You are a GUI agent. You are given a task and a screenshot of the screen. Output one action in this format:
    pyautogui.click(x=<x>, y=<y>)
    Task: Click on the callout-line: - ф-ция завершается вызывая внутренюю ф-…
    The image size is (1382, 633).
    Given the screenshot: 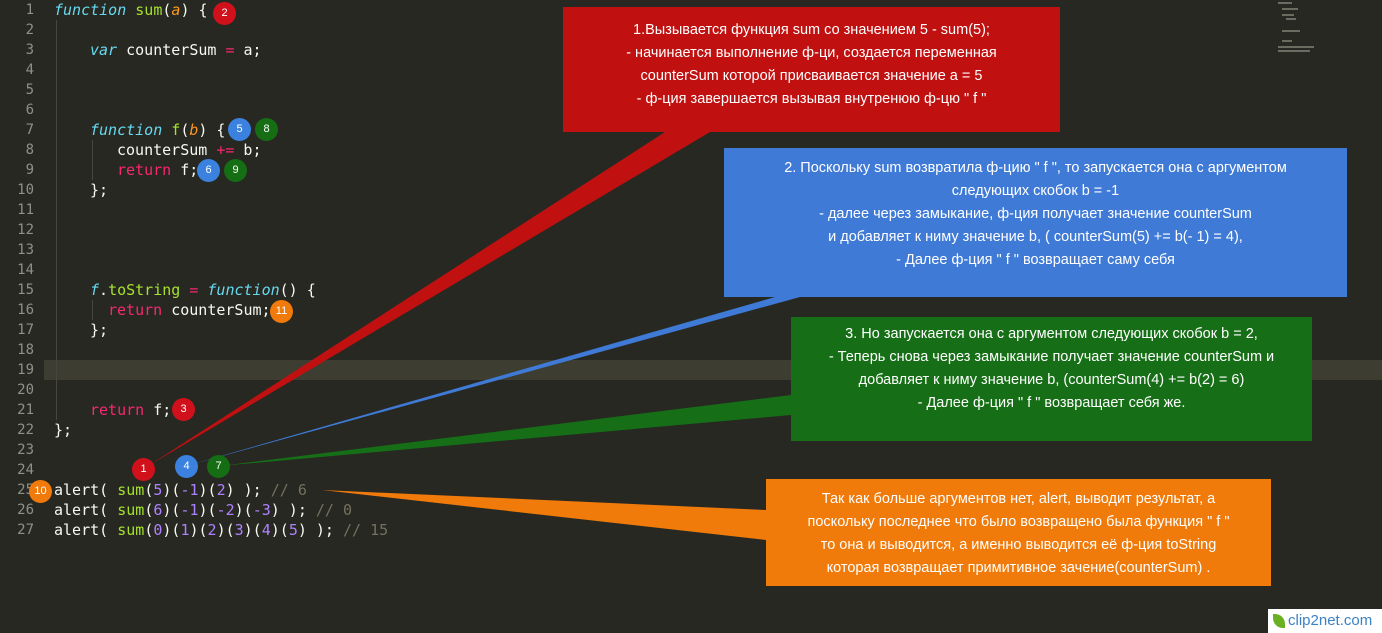 What is the action you would take?
    pyautogui.click(x=811, y=99)
    